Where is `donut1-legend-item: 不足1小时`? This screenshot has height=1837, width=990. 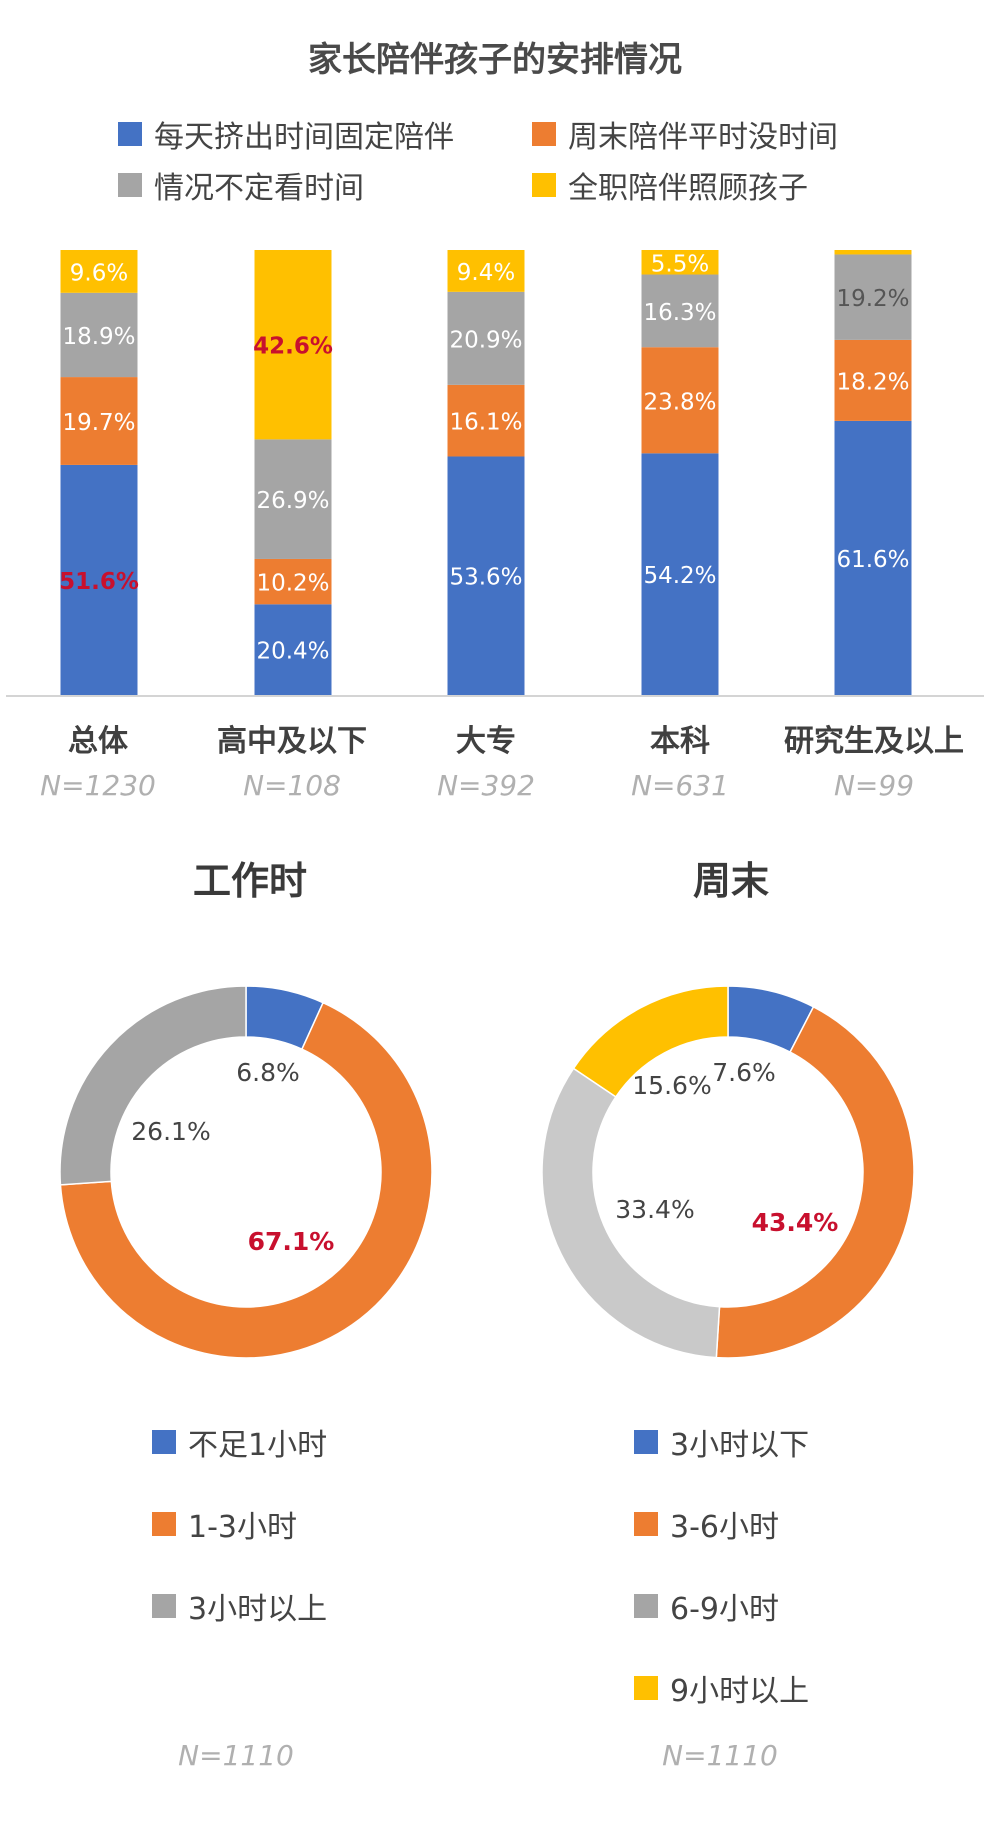
donut1-legend-item: 不足1小时 is located at coordinates (239, 1442).